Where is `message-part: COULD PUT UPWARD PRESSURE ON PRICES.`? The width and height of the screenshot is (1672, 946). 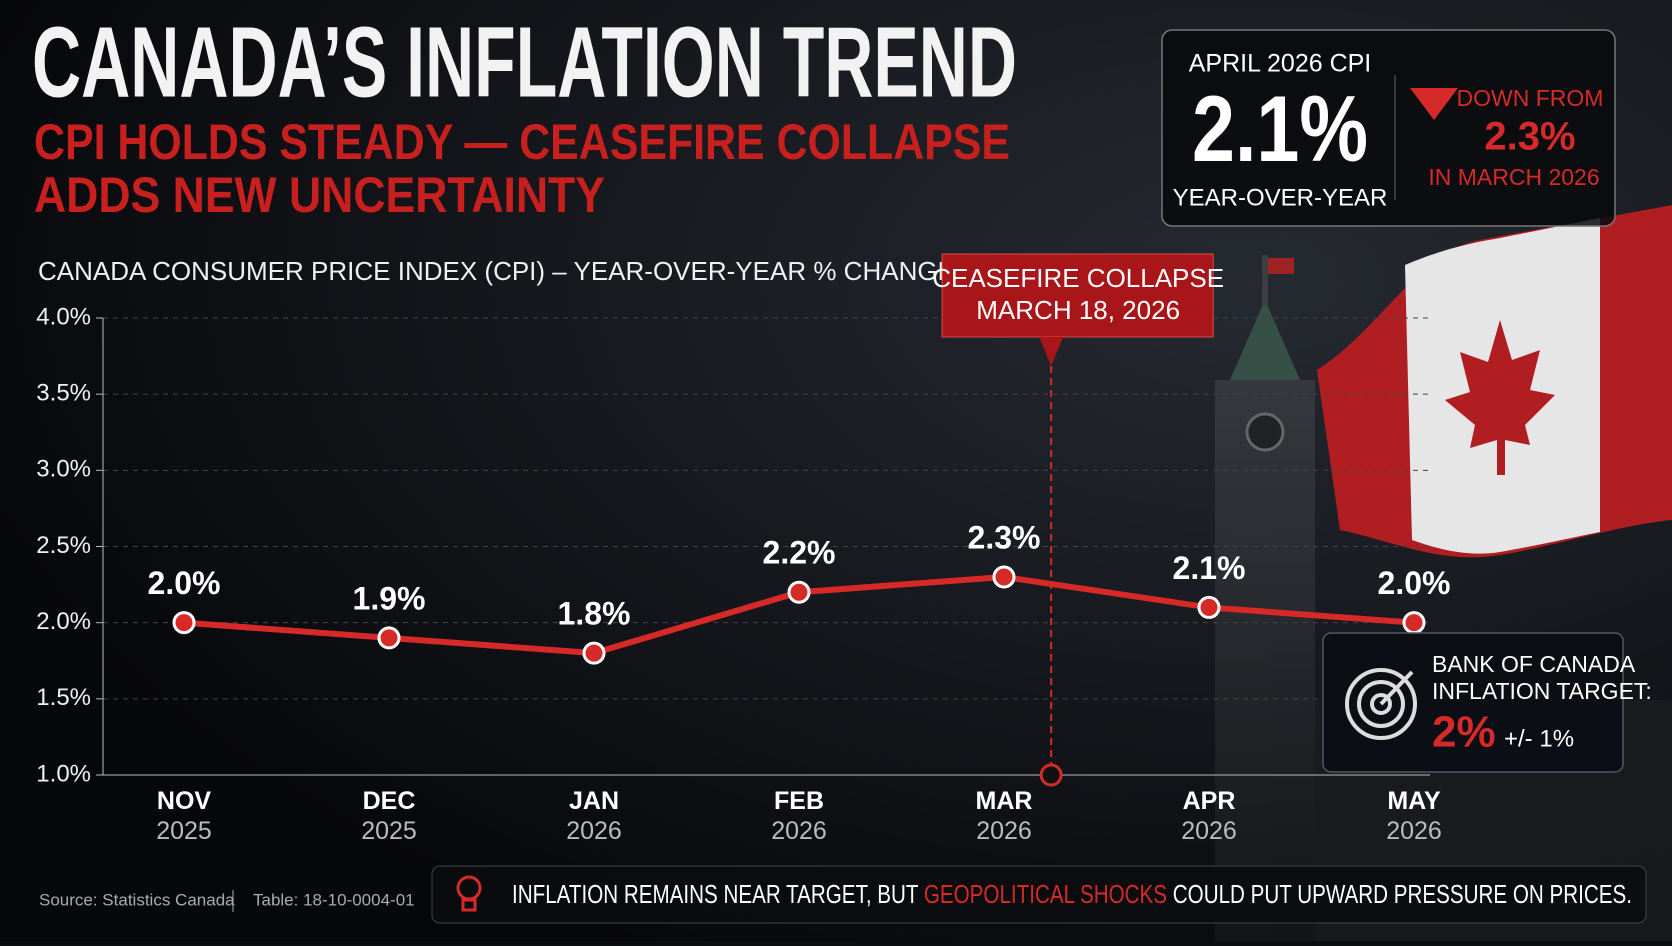
message-part: COULD PUT UPWARD PRESSURE ON PRICES. is located at coordinates (1399, 894).